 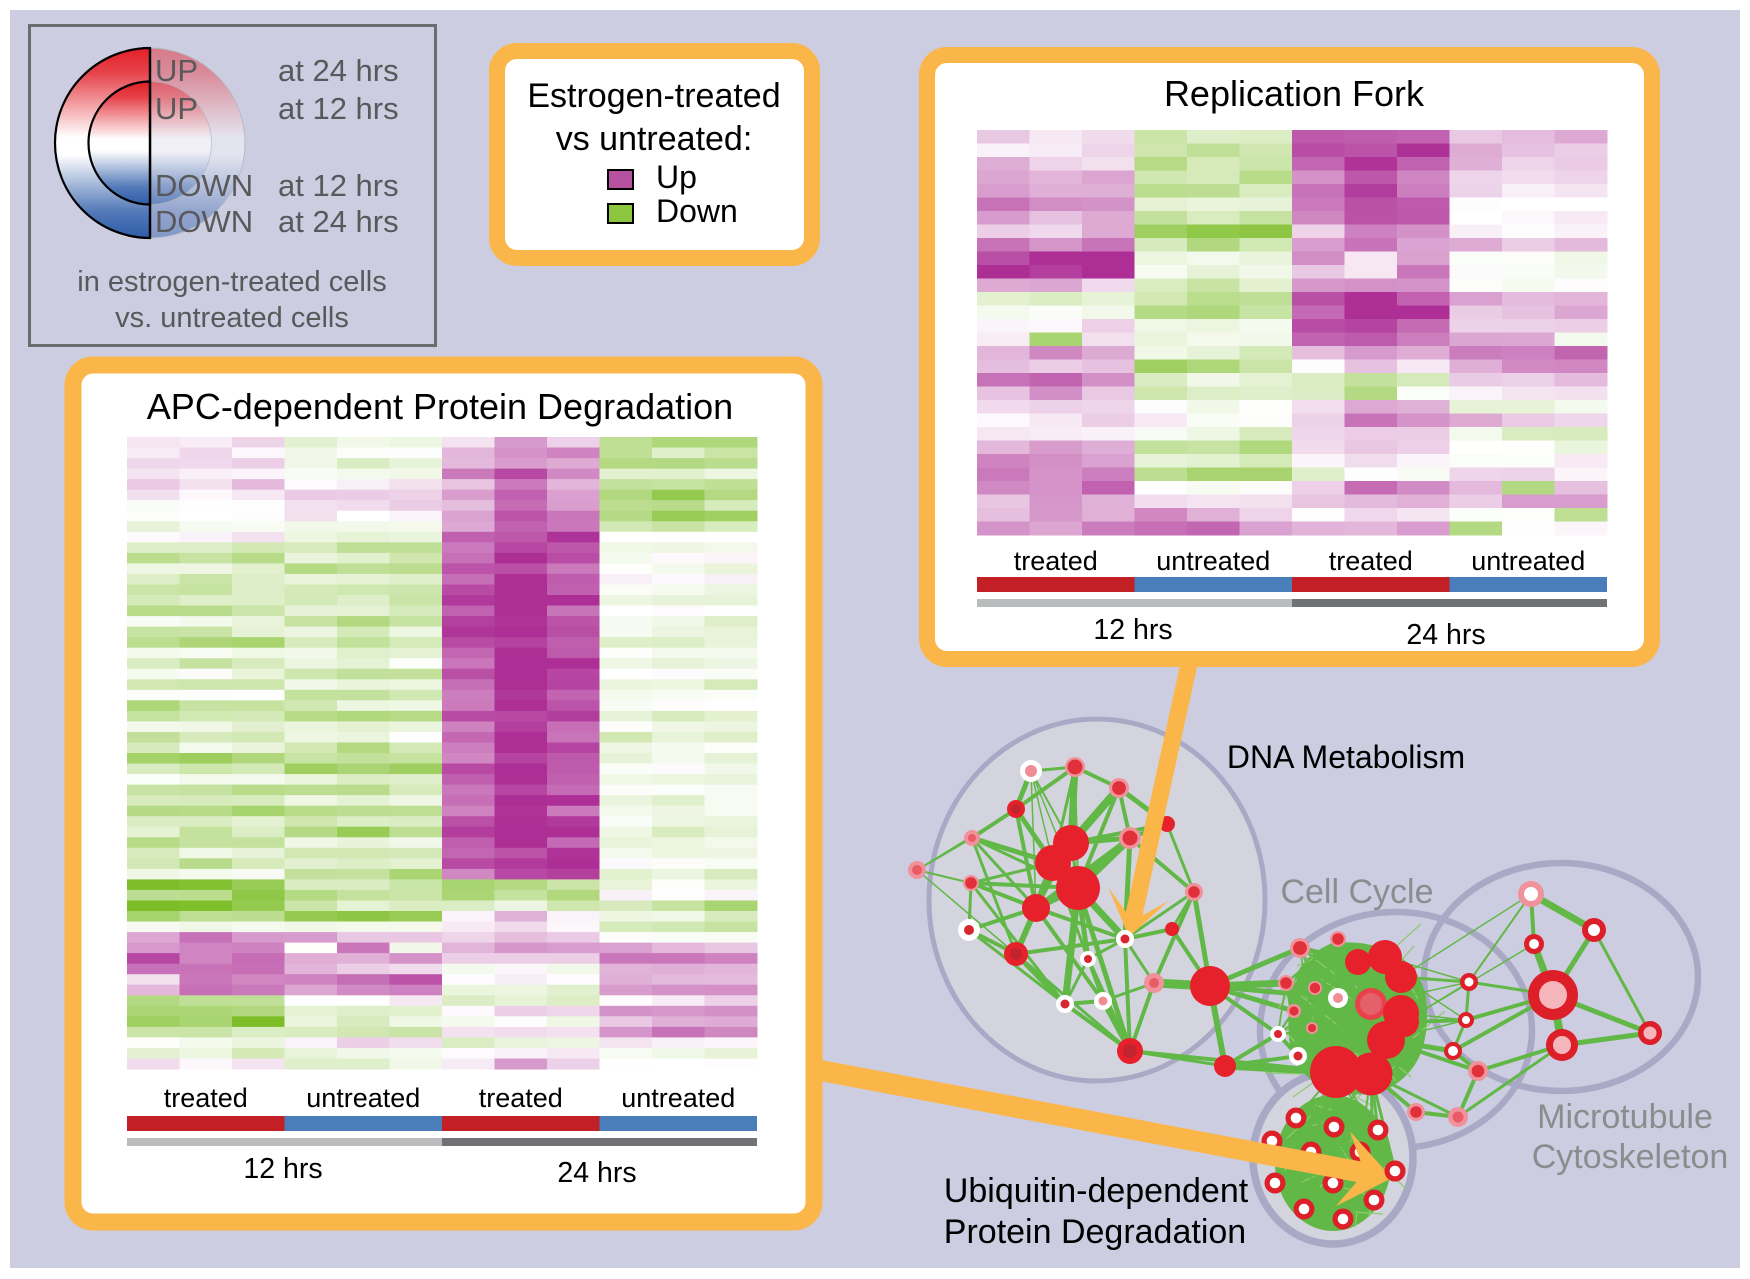 What do you see at coordinates (654, 139) in the screenshot?
I see `svg-text: vs untreated:` at bounding box center [654, 139].